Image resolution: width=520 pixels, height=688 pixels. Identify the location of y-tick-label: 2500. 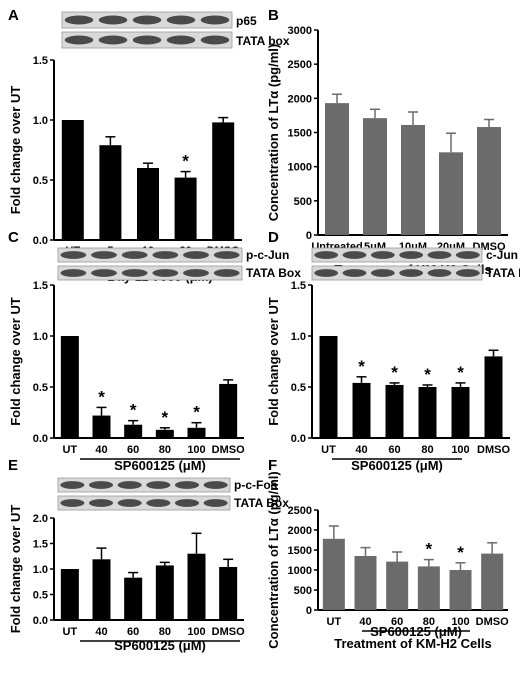
(300, 511).